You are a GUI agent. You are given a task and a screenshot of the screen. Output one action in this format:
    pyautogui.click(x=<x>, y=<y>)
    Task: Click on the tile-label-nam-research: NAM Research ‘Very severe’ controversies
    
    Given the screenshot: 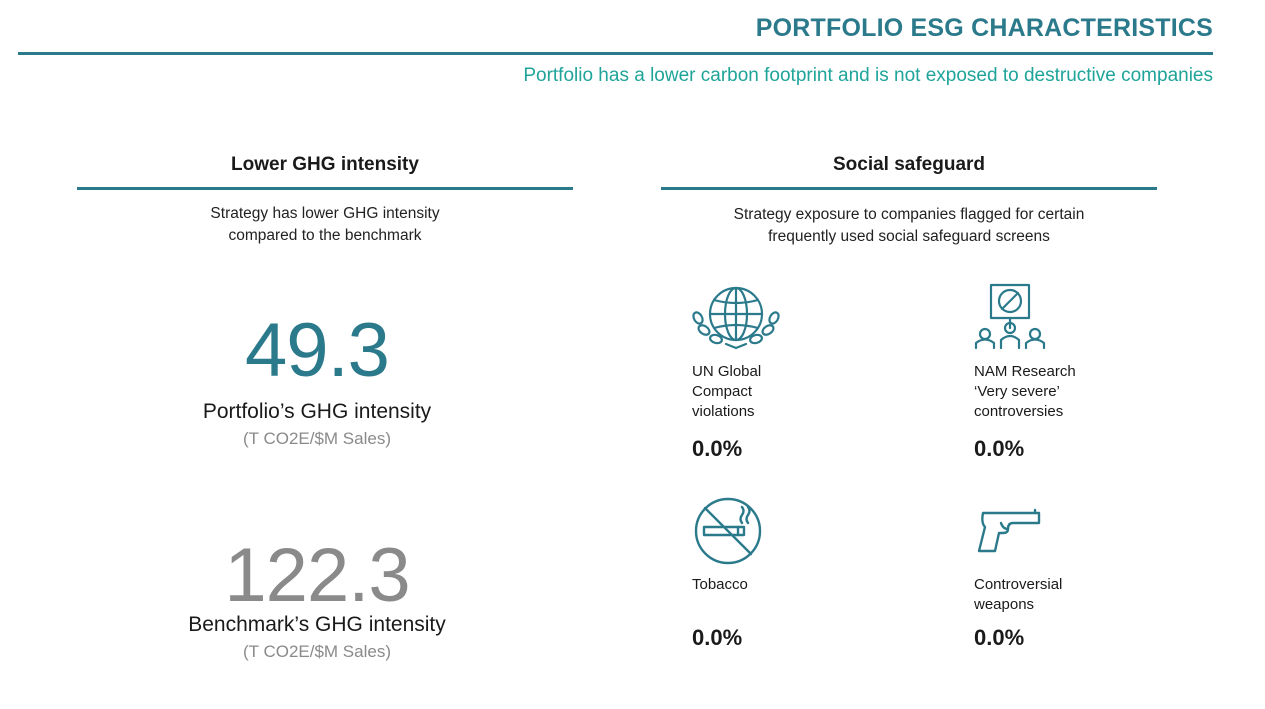 What is the action you would take?
    pyautogui.click(x=1025, y=391)
    